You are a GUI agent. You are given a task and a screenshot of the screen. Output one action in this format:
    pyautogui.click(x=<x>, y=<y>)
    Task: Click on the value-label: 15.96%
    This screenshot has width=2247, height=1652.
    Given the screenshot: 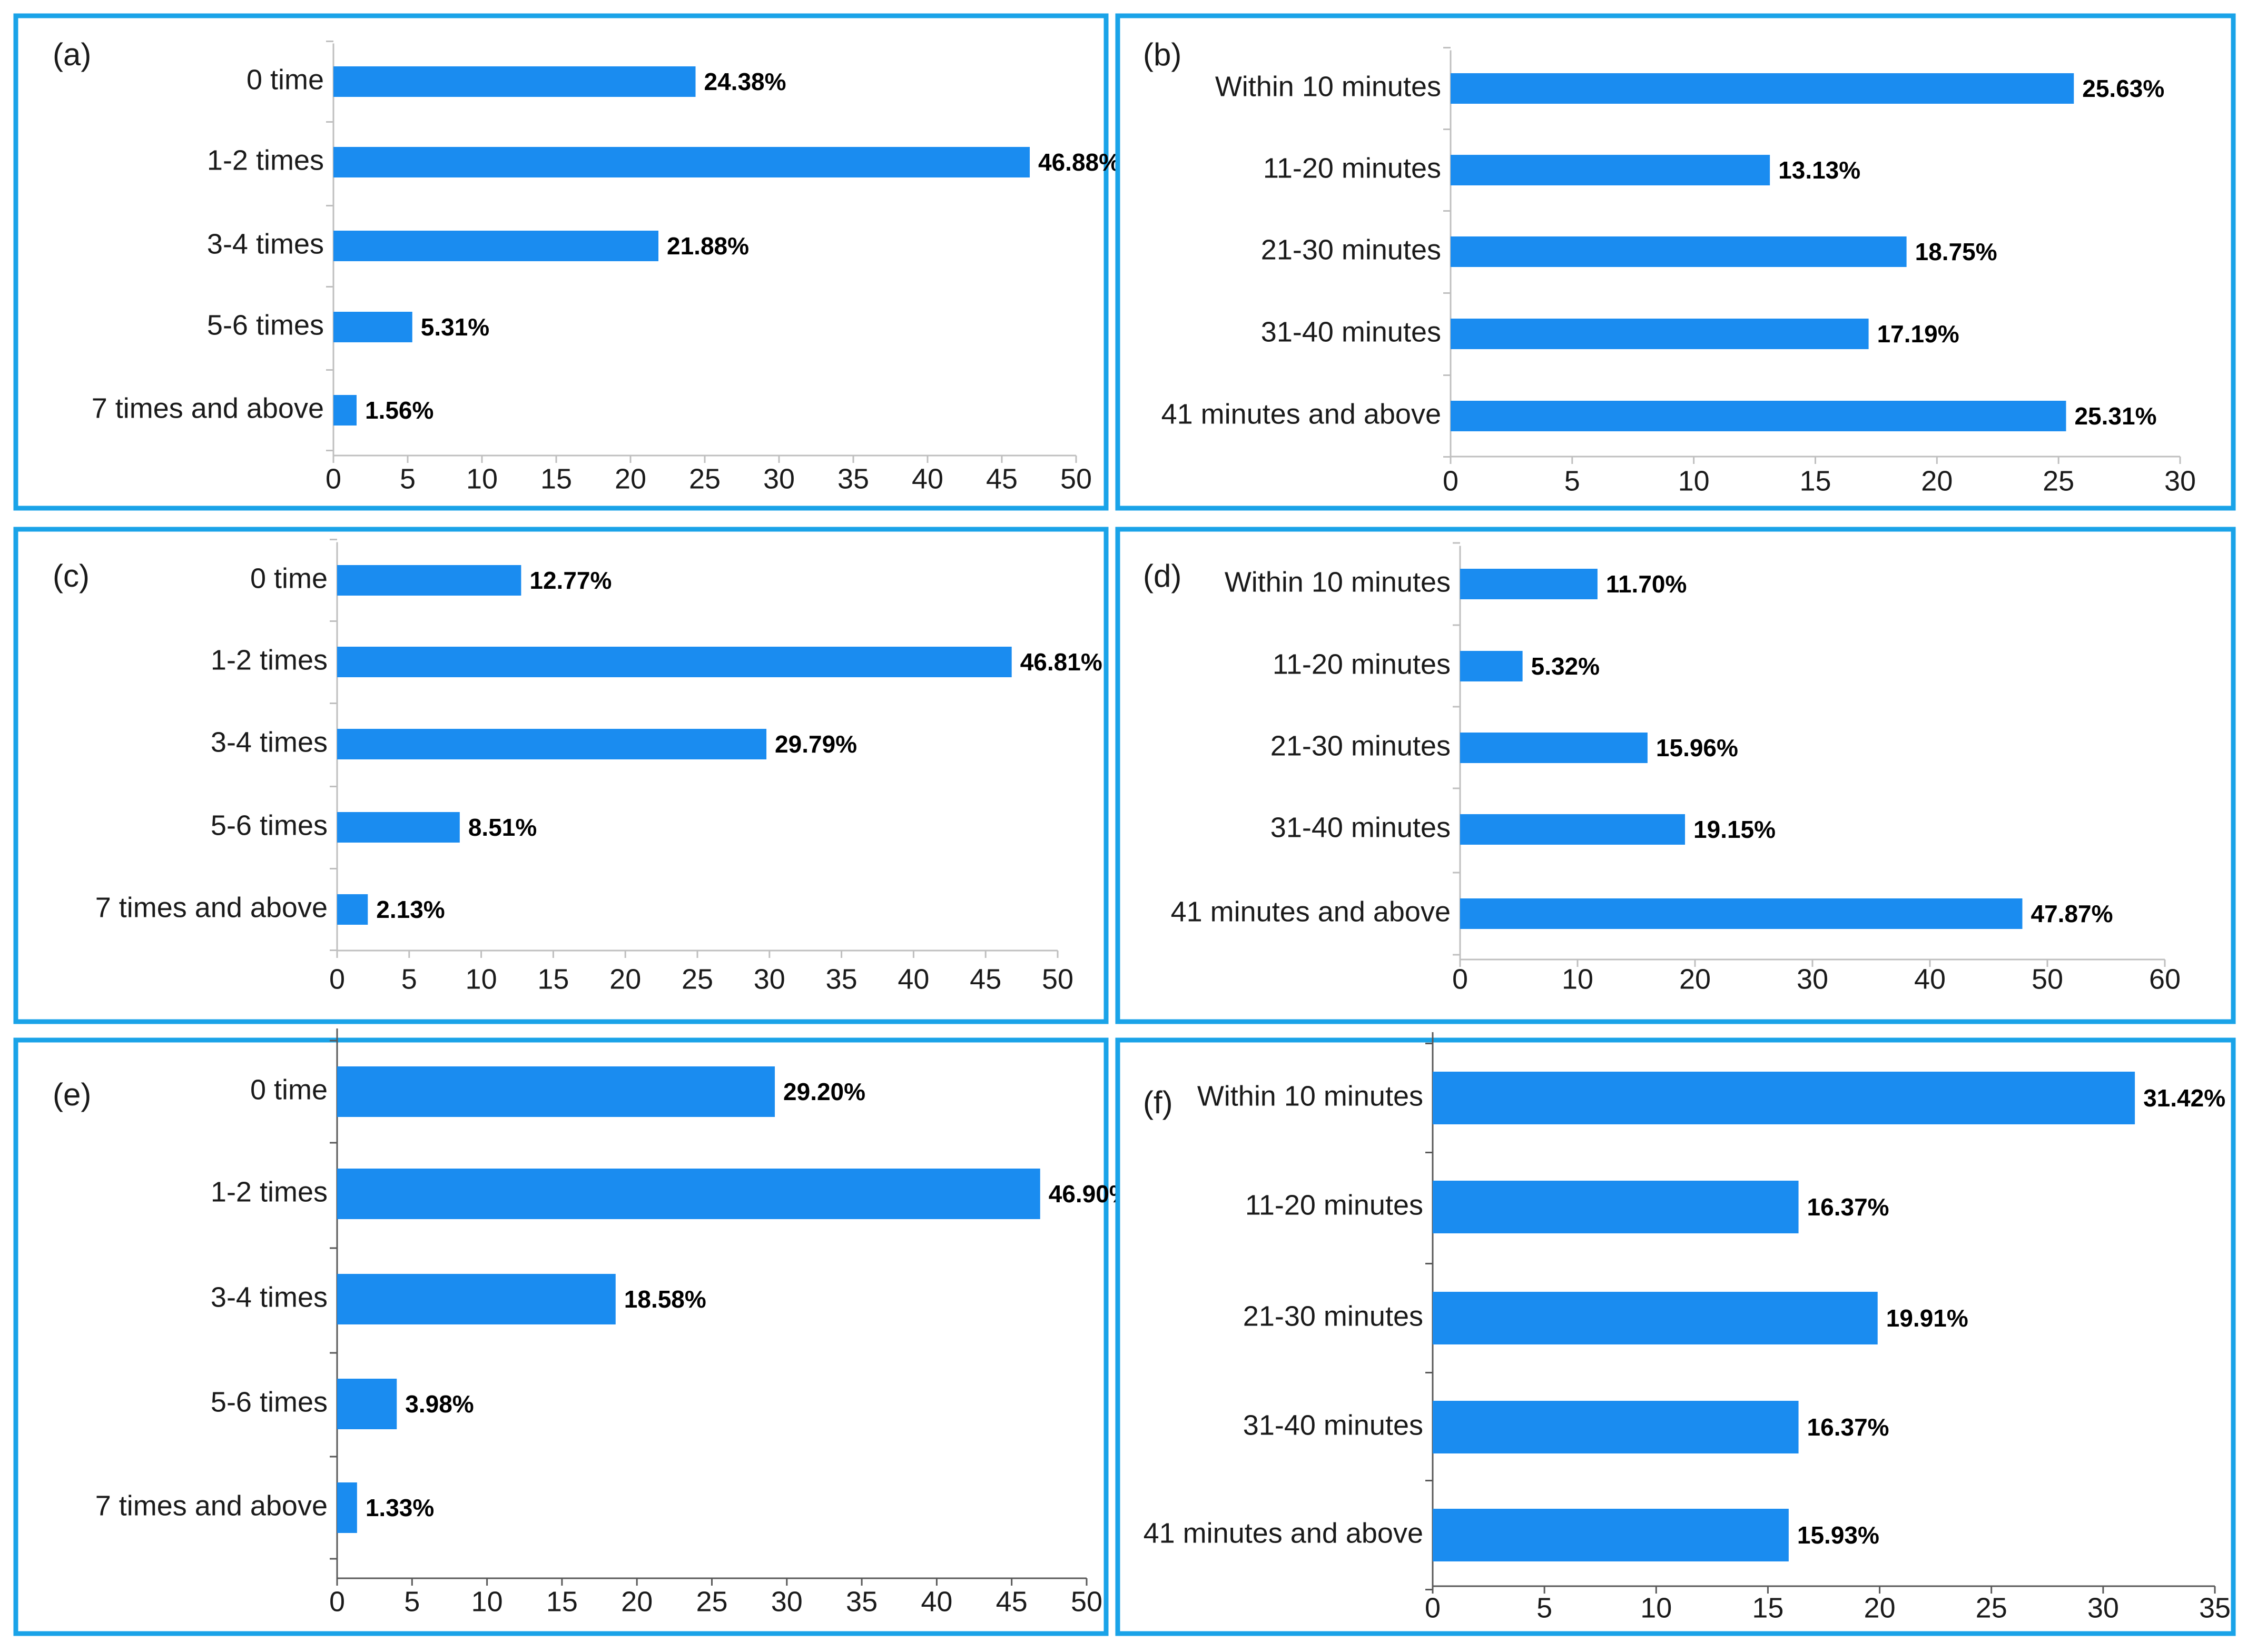 What is the action you would take?
    pyautogui.click(x=1697, y=747)
    